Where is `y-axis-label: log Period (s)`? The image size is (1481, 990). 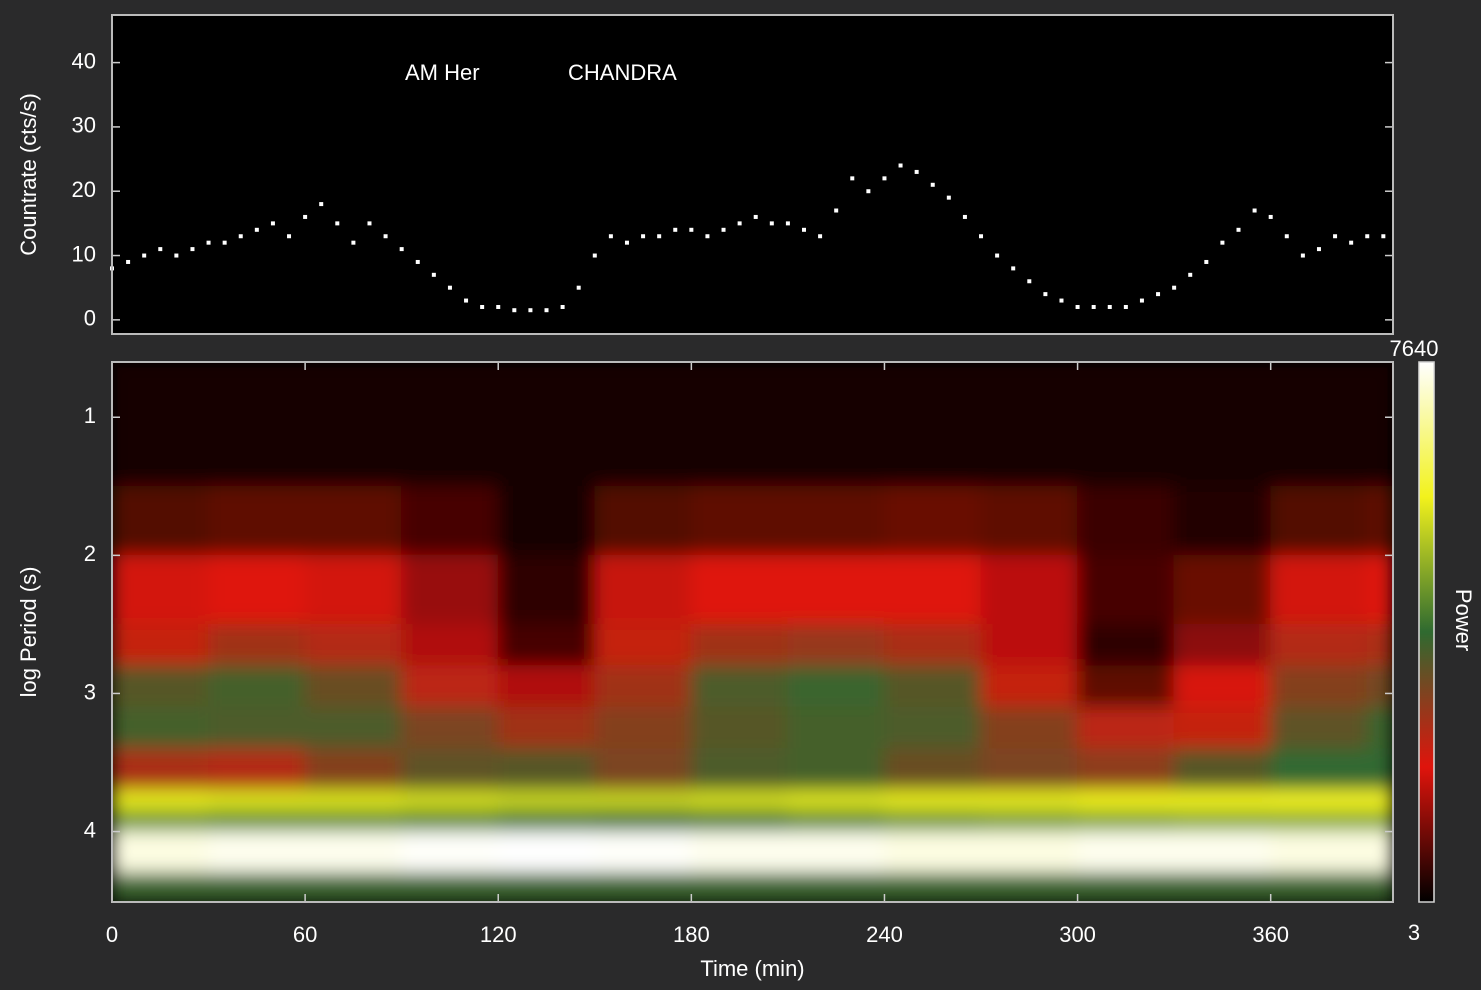 y-axis-label: log Period (s) is located at coordinates (28, 632).